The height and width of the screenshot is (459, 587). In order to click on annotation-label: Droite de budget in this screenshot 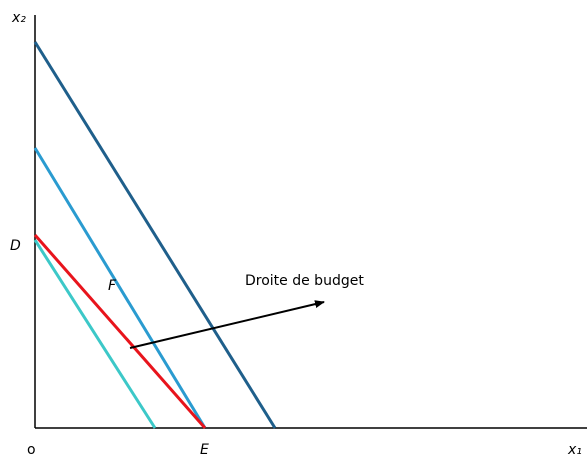, I will do `click(304, 281)`.